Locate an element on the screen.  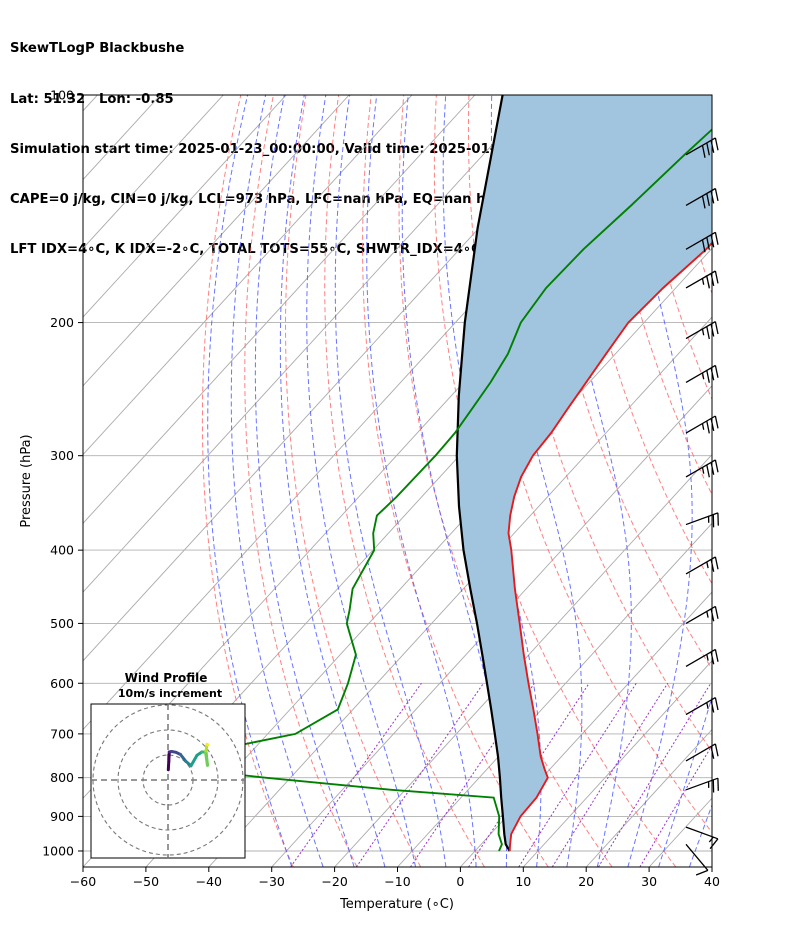
isotherm-line is located at coordinates (617, 763).